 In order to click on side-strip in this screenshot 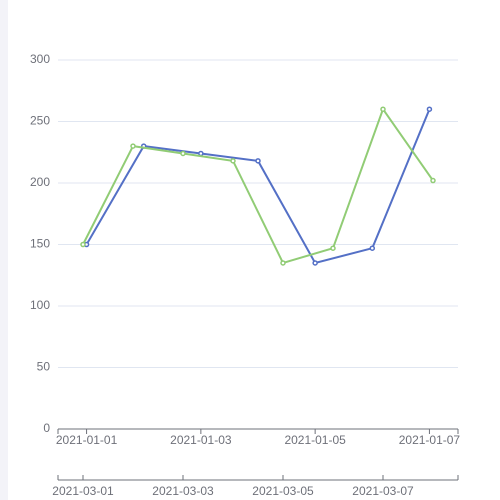, I will do `click(4, 250)`.